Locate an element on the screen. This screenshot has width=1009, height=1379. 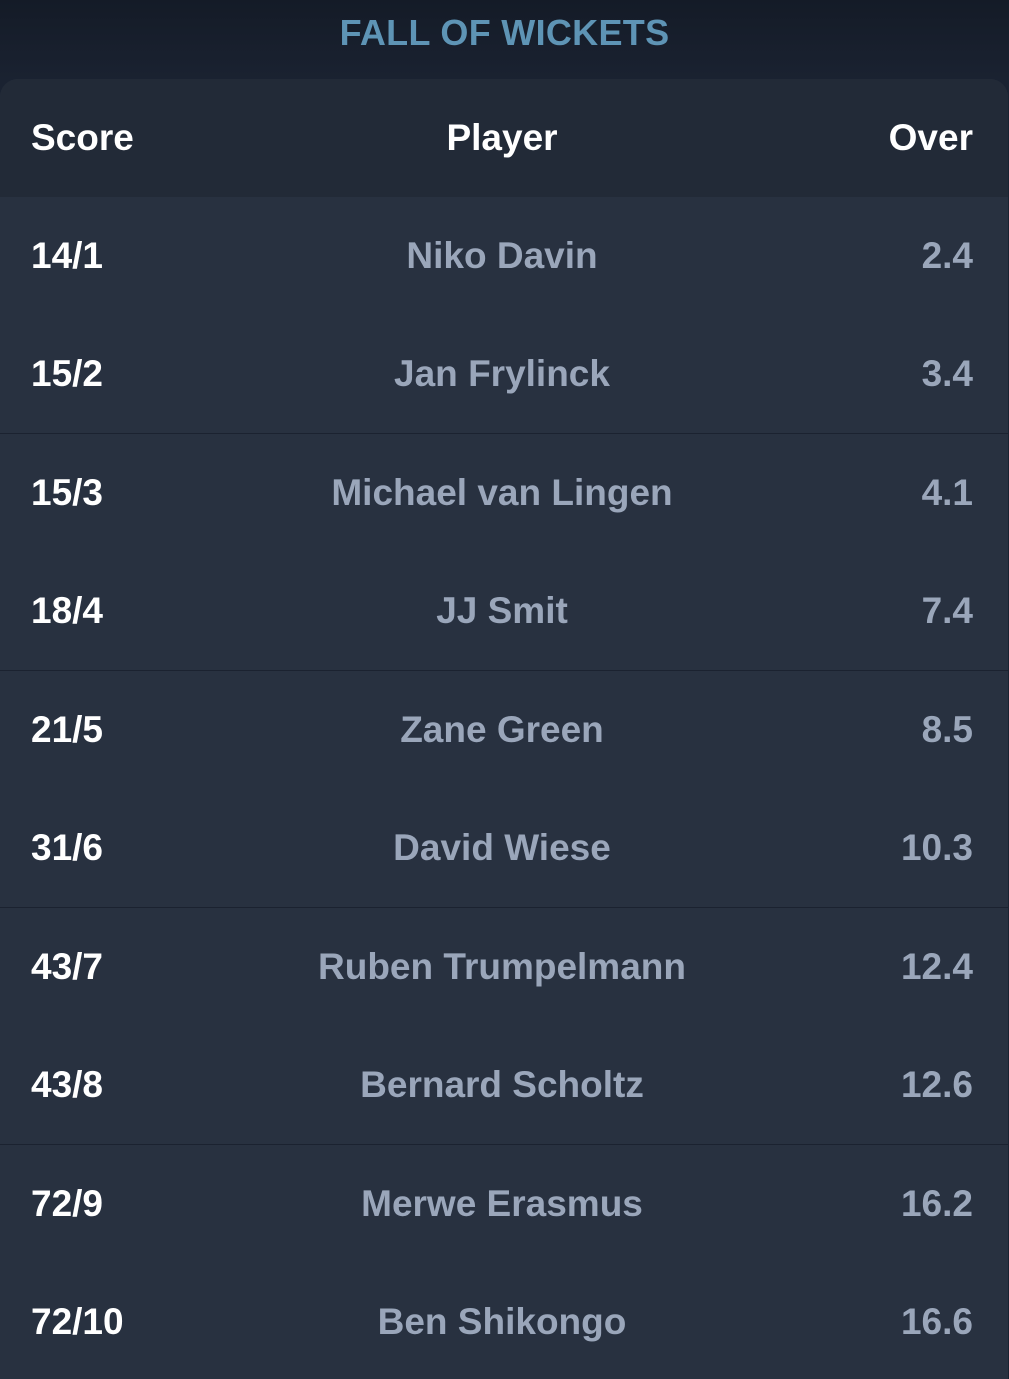
over-cell: 16.6 is located at coordinates (936, 1321).